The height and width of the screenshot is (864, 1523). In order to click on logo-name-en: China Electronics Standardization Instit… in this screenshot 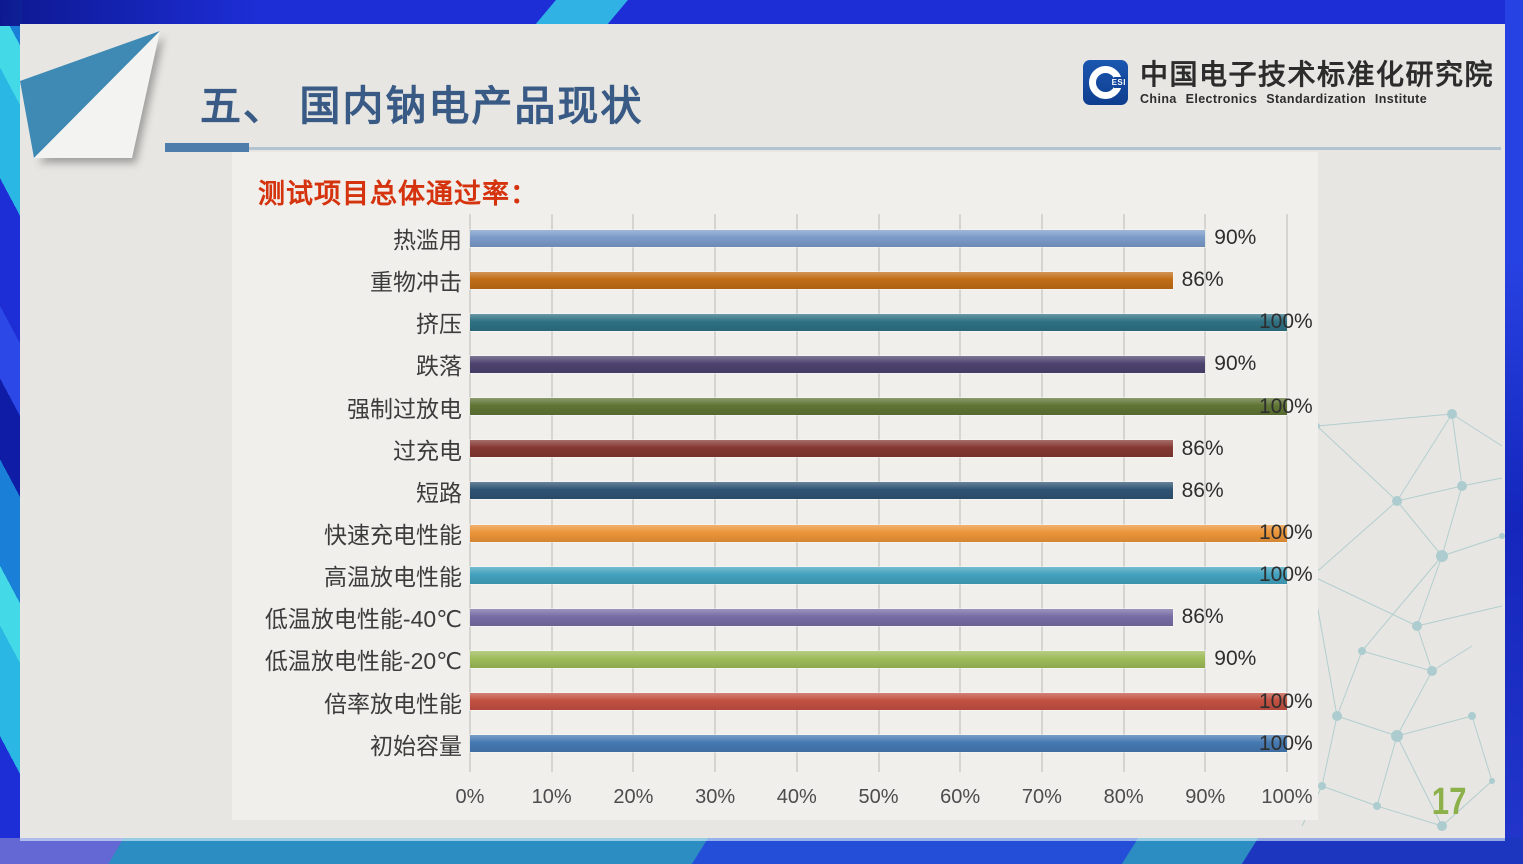, I will do `click(1284, 99)`.